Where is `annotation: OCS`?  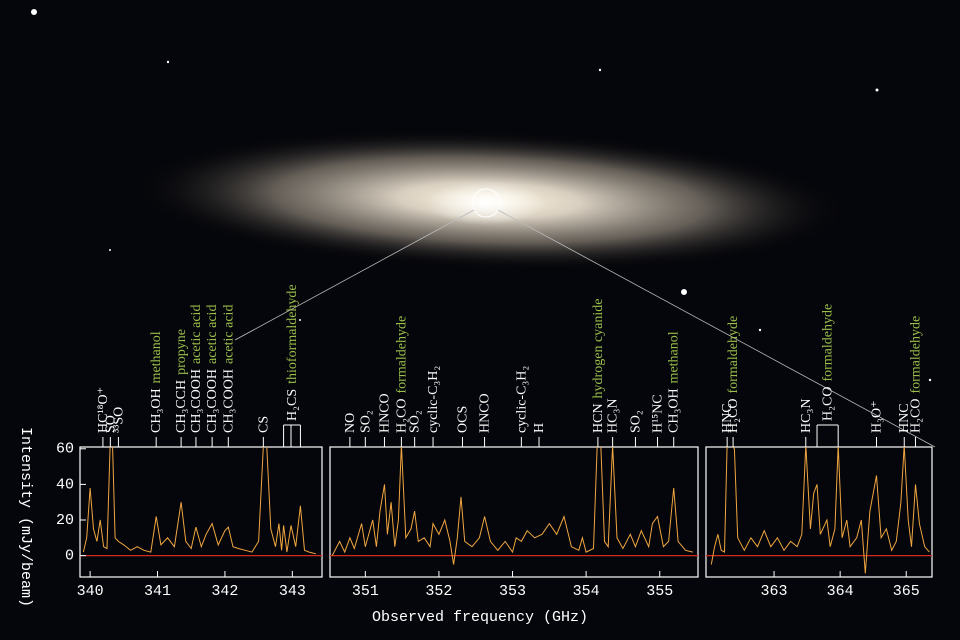
annotation: OCS is located at coordinates (463, 419).